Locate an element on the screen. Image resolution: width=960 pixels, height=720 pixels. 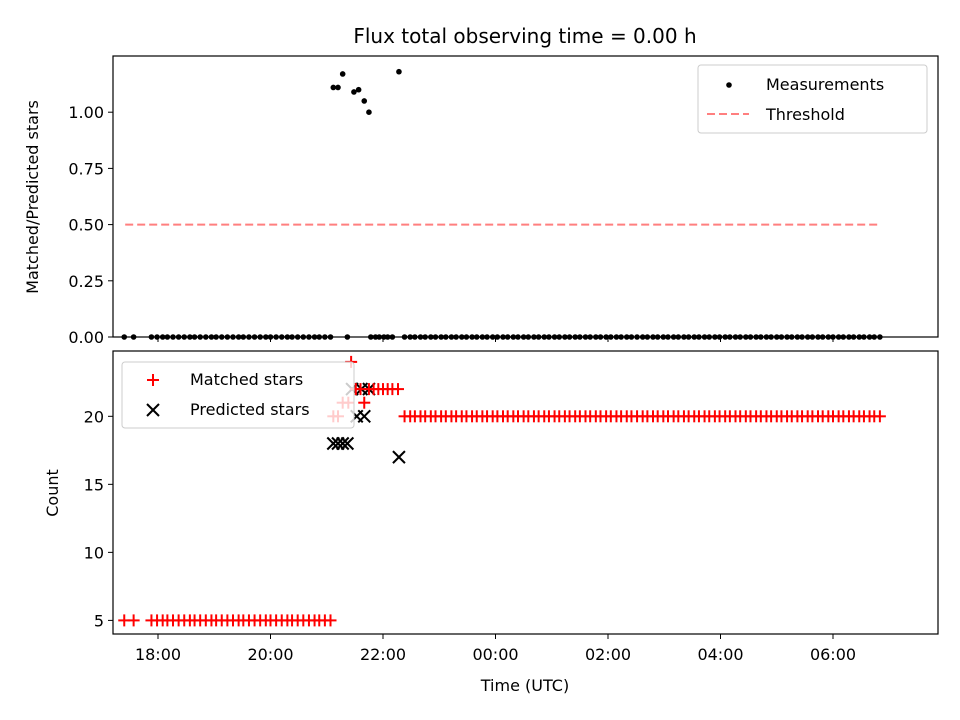
x-tick-label: 18:00 is located at coordinates (158, 654).